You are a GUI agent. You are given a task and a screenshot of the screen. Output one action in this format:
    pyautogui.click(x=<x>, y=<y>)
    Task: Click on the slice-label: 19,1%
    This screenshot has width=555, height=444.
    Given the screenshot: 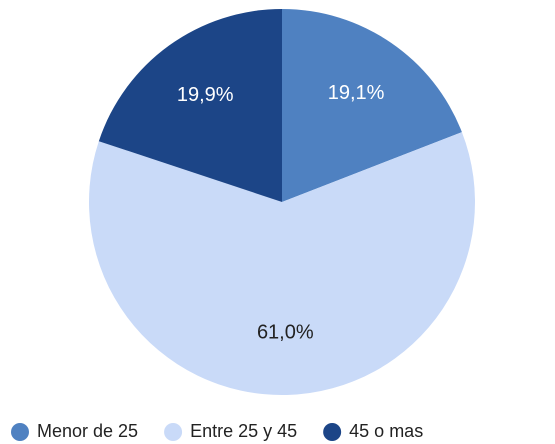 What is the action you would take?
    pyautogui.click(x=356, y=93)
    